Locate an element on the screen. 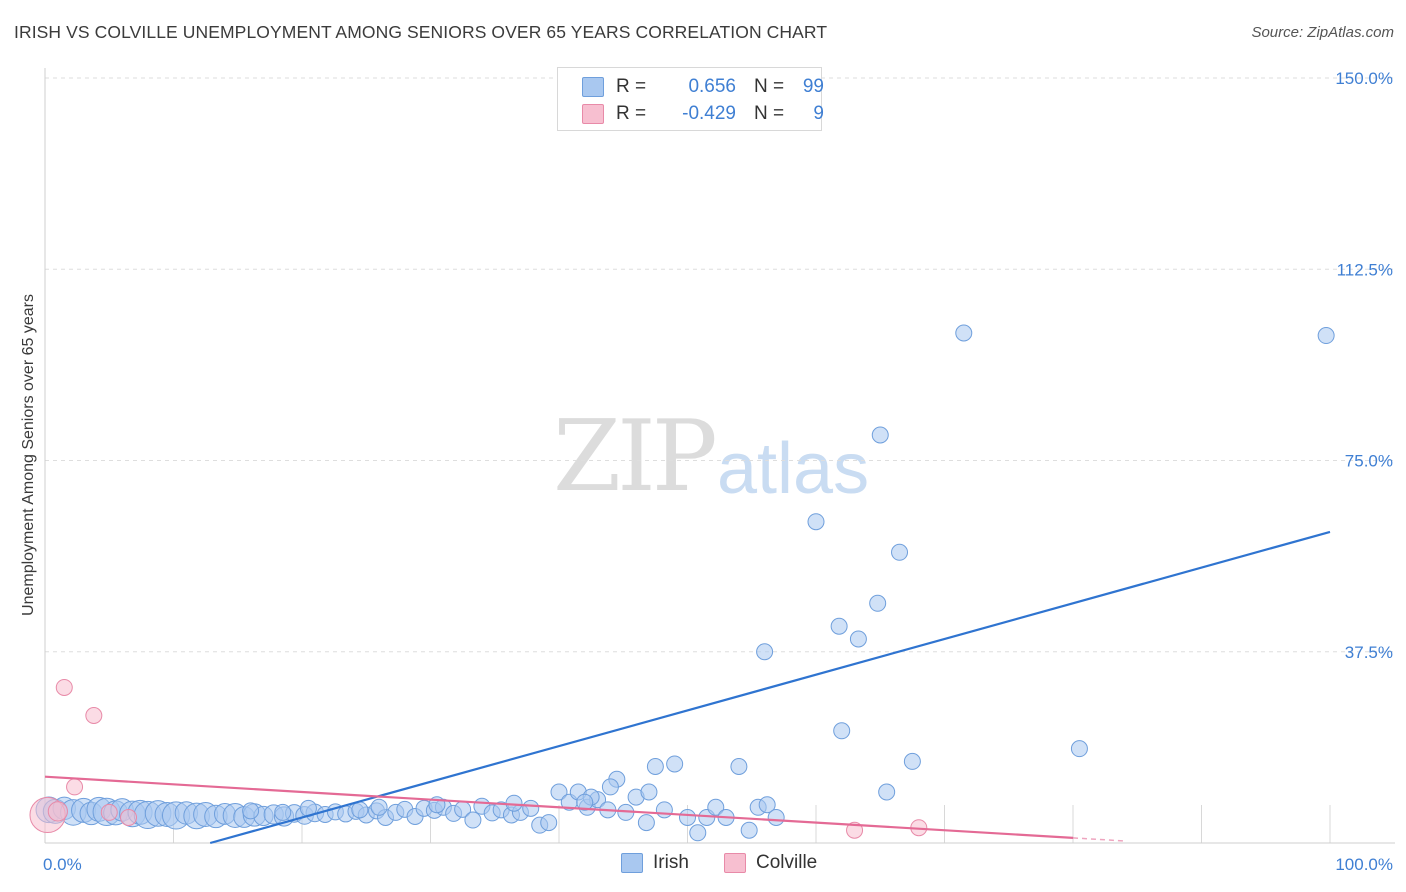 This screenshot has height=892, width=1406. colville-swatch is located at coordinates (593, 114).